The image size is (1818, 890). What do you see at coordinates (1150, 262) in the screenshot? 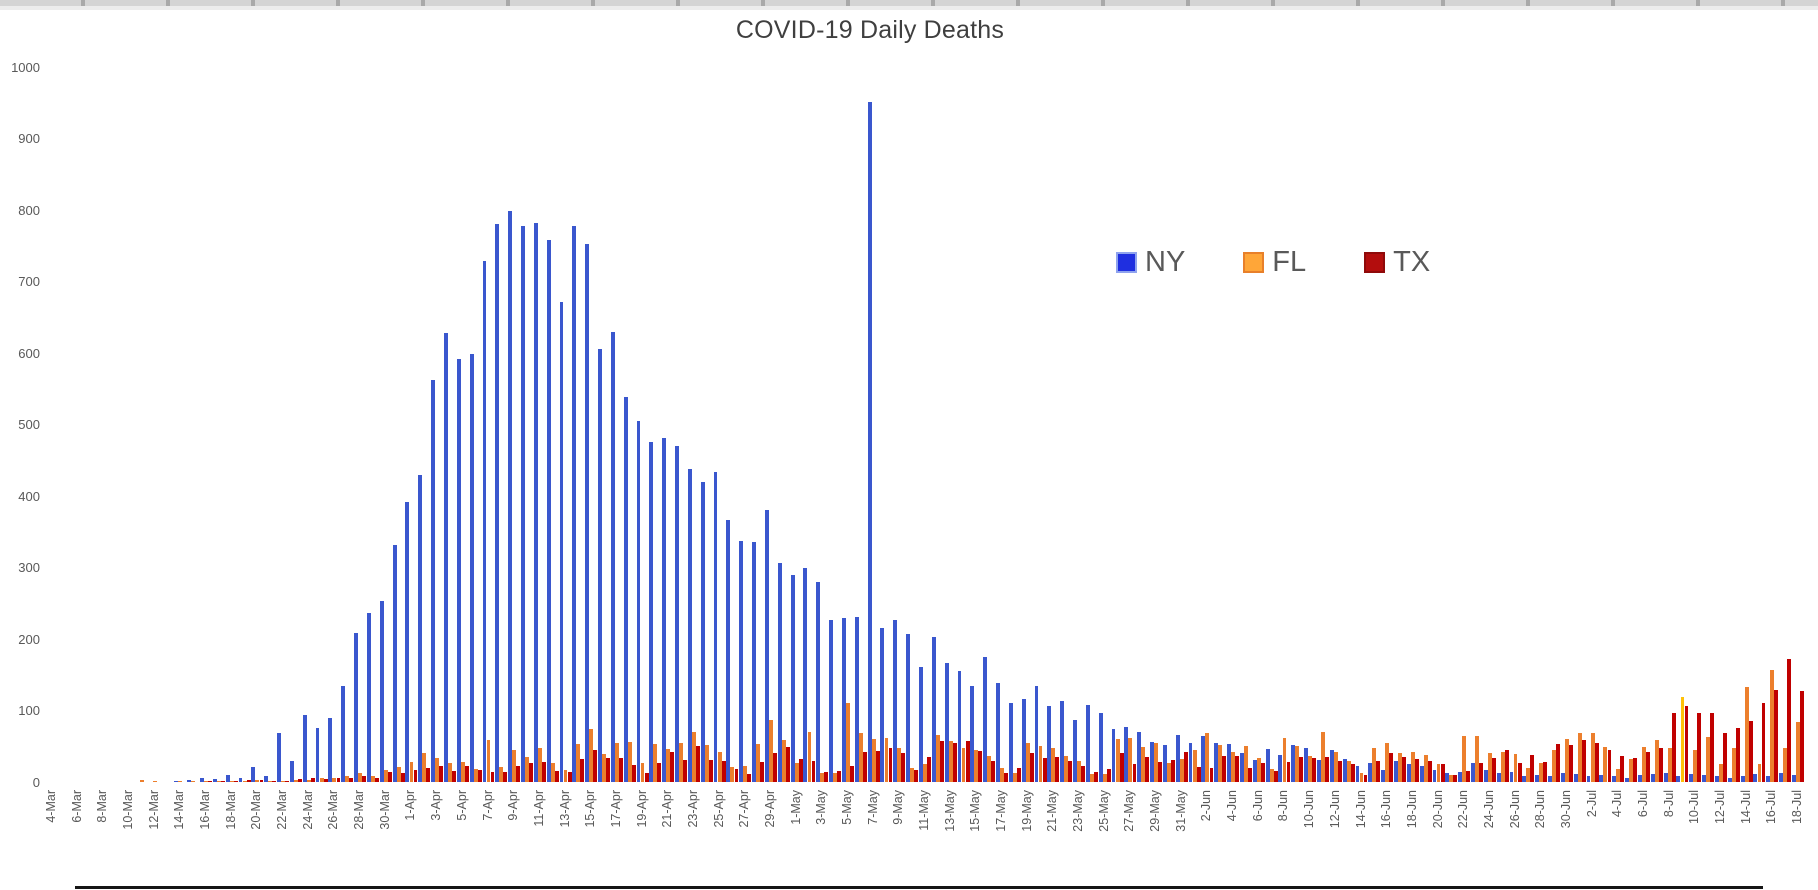
I see `legend-item-ny: NY` at bounding box center [1150, 262].